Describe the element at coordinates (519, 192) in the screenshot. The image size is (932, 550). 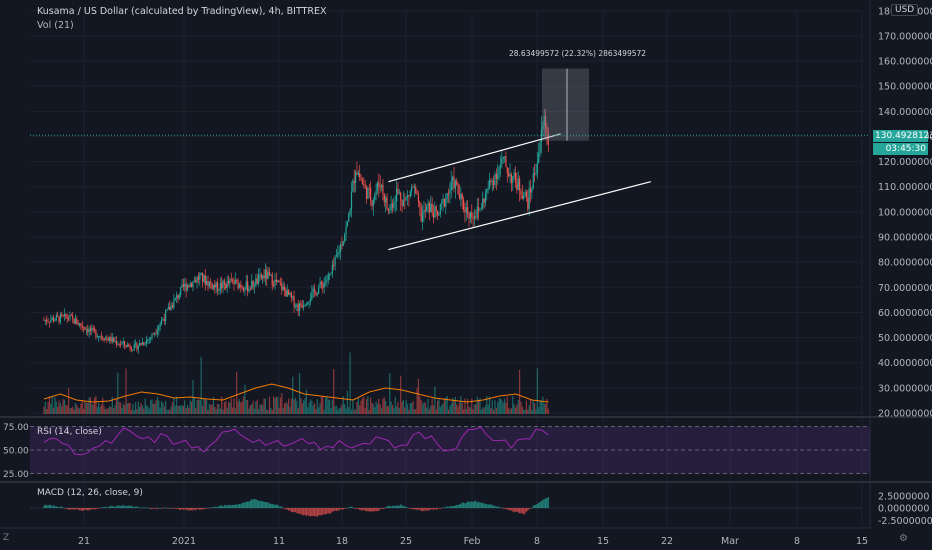
I see `channel-drawing` at that location.